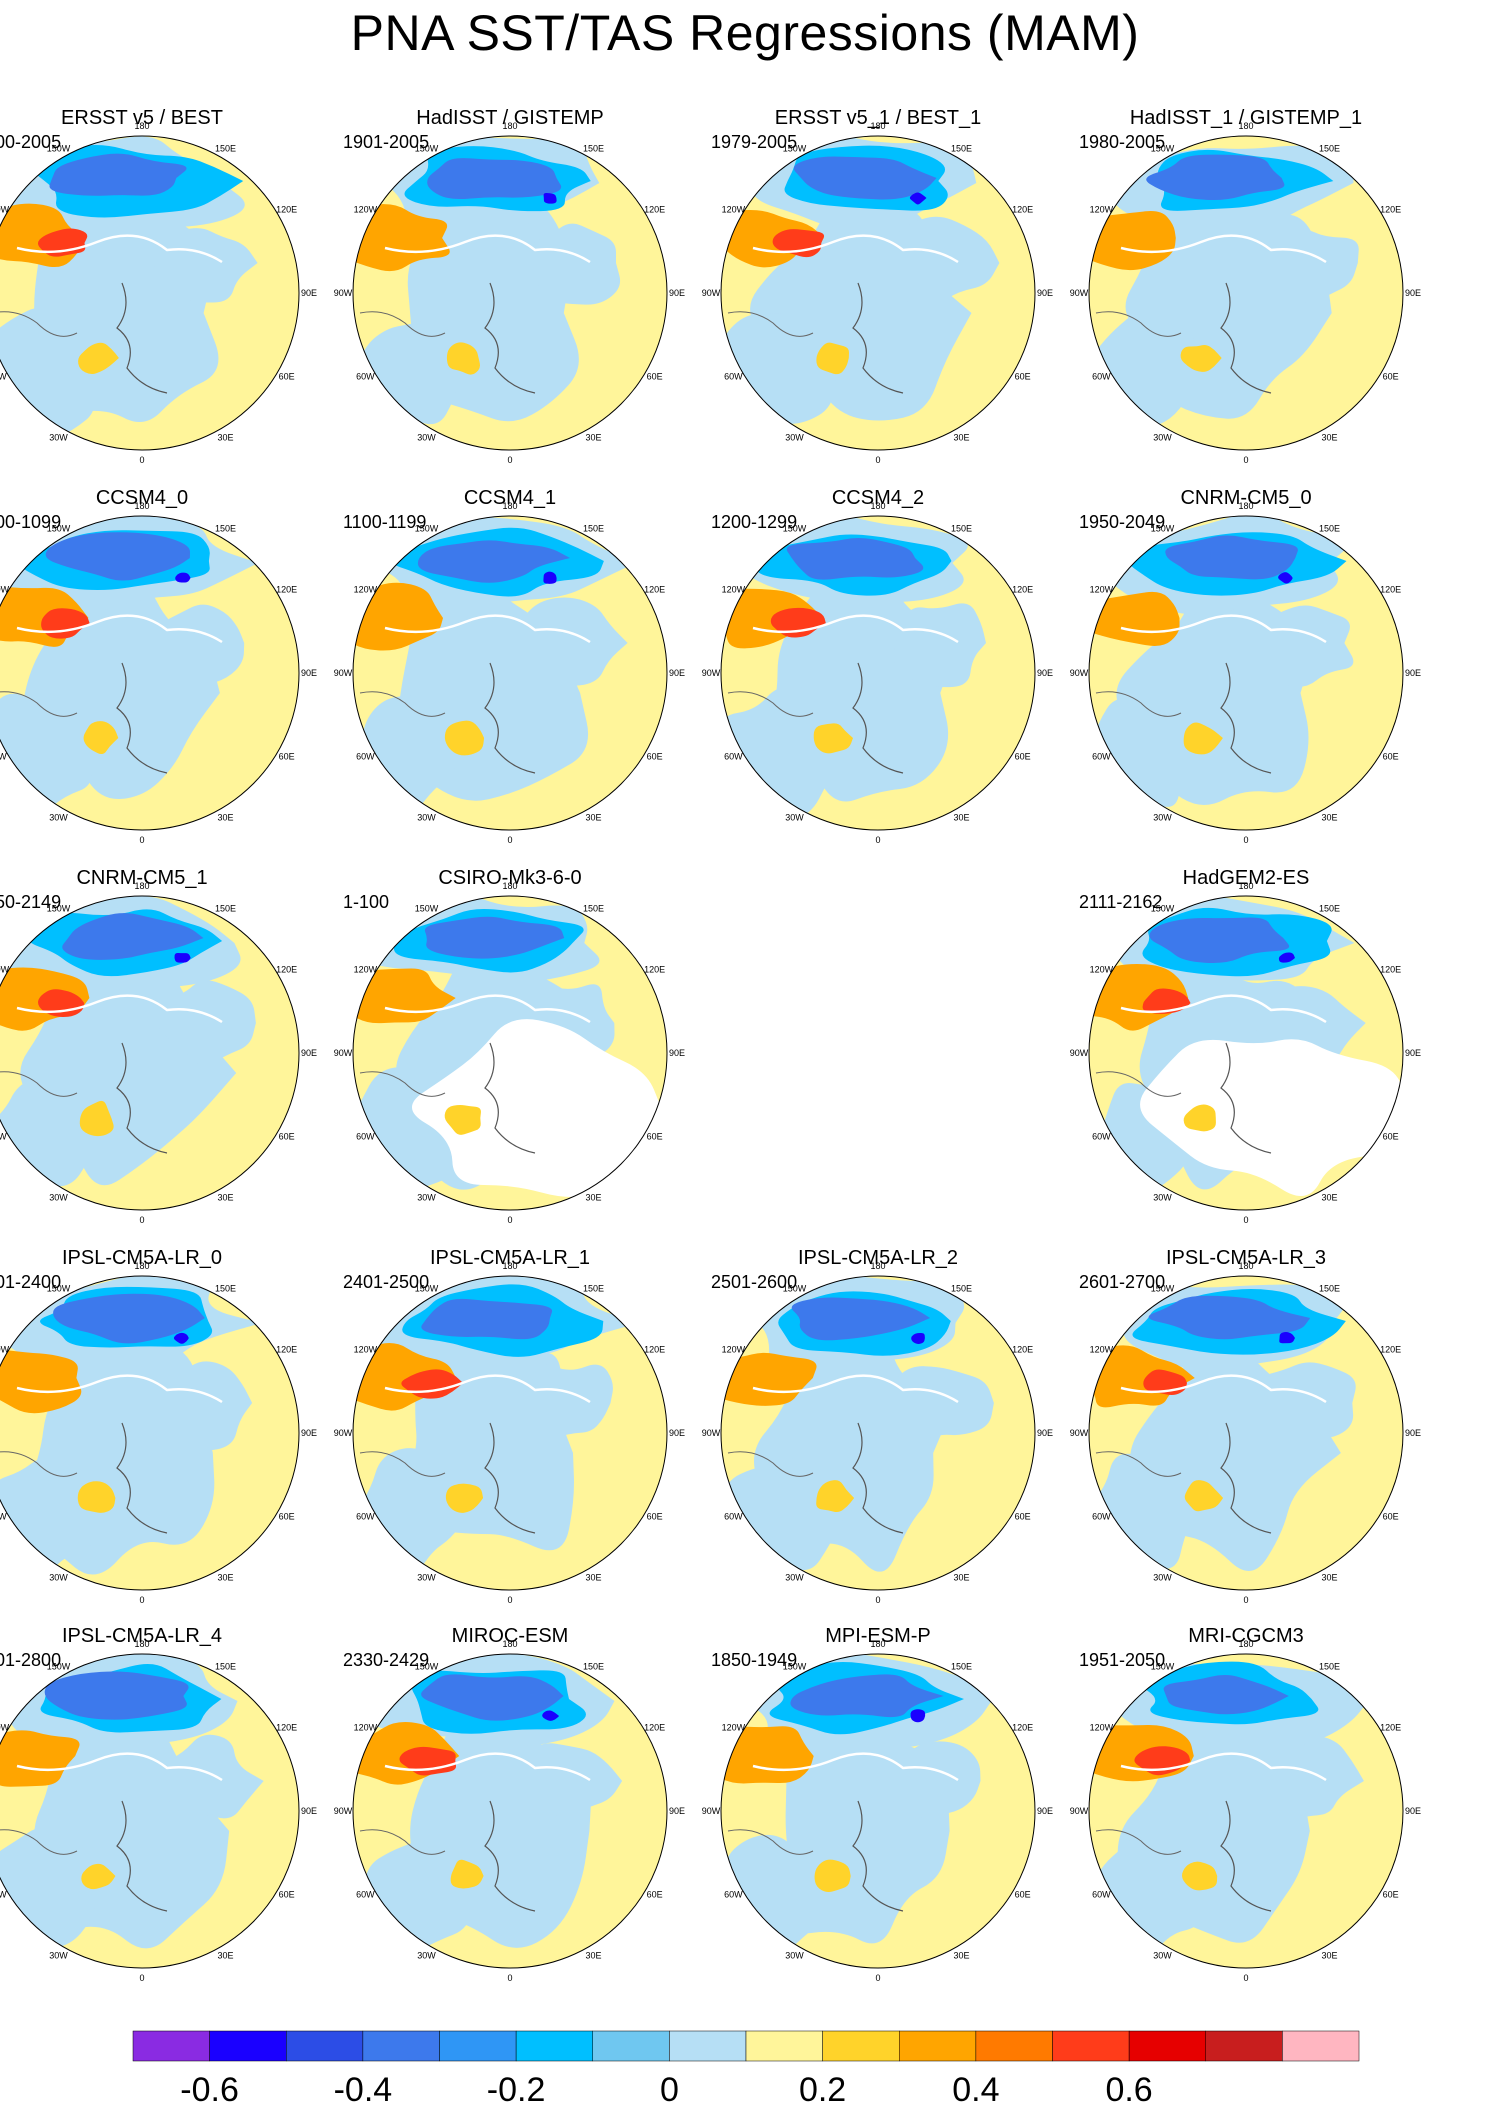 The width and height of the screenshot is (1490, 2110). Describe the element at coordinates (386, 1660) in the screenshot. I see `panel-period: 2330-2429` at that location.